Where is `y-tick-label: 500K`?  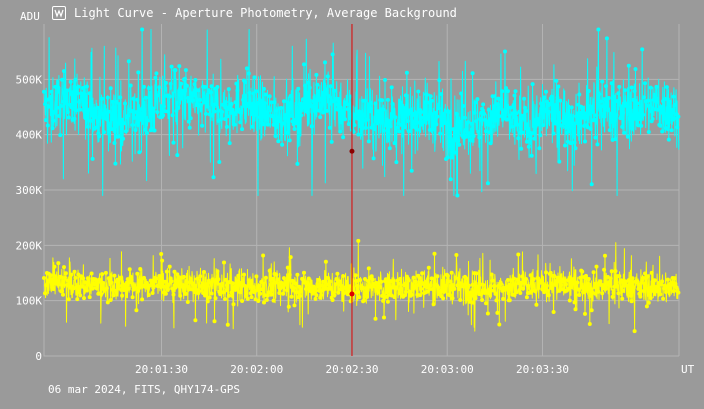 y-tick-label: 500K is located at coordinates (29, 79).